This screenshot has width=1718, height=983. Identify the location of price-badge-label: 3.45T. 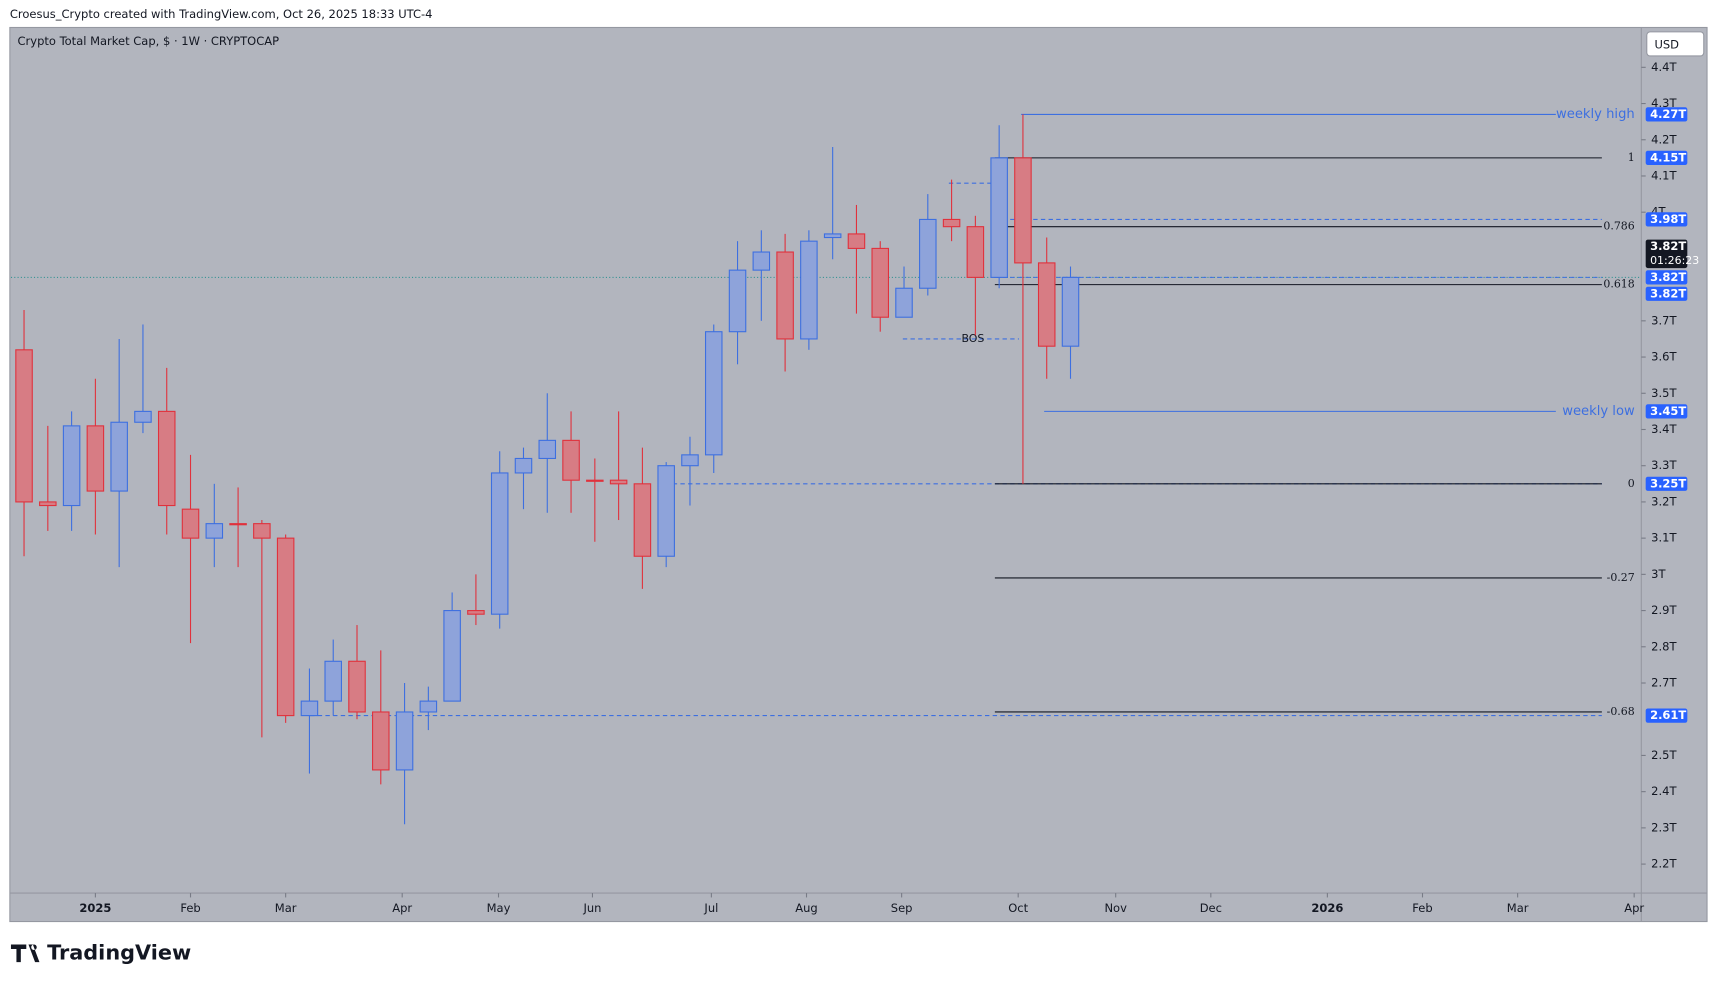
(1668, 411).